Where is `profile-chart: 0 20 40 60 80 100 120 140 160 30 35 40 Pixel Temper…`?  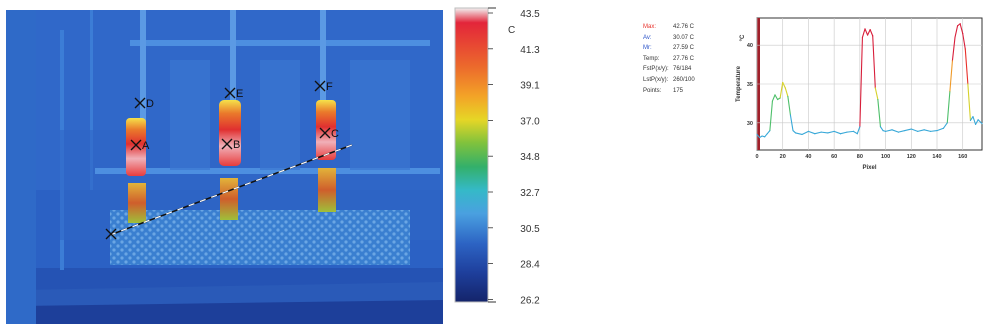 profile-chart: 0 20 40 60 80 100 120 140 160 30 35 40 Pixel Temper… is located at coordinates (859, 94).